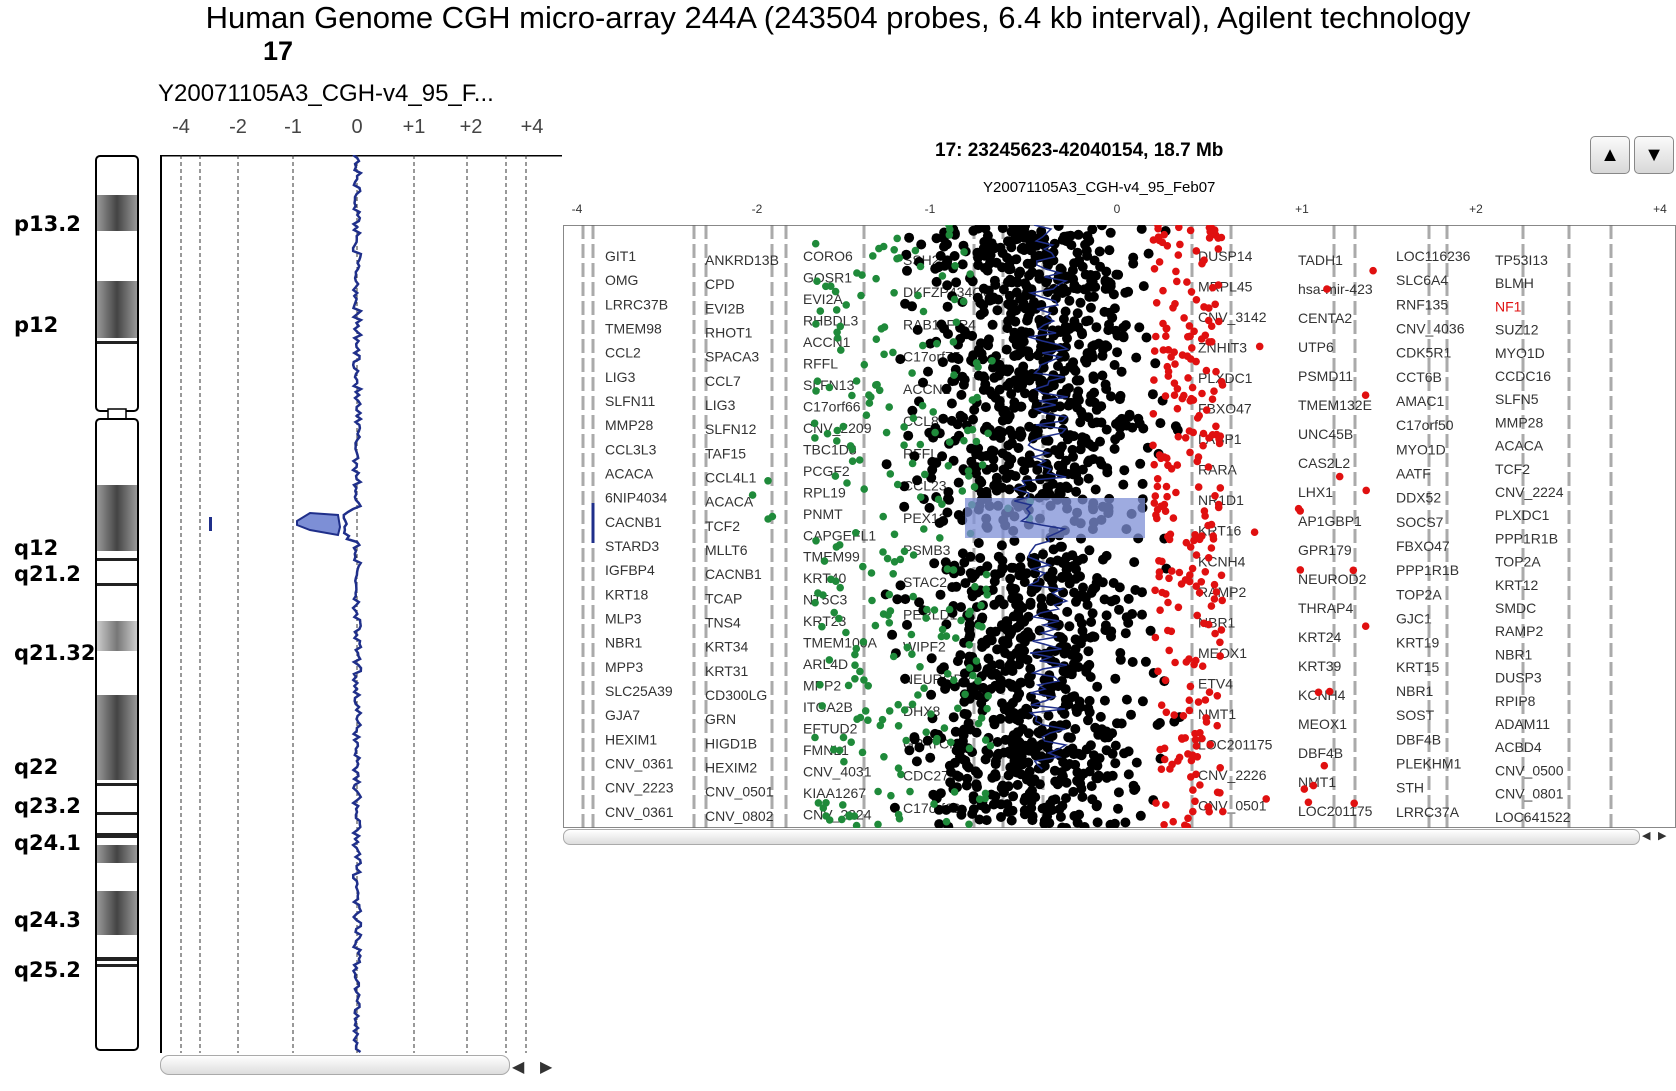  I want to click on gene-label: TOP2A, so click(1518, 562).